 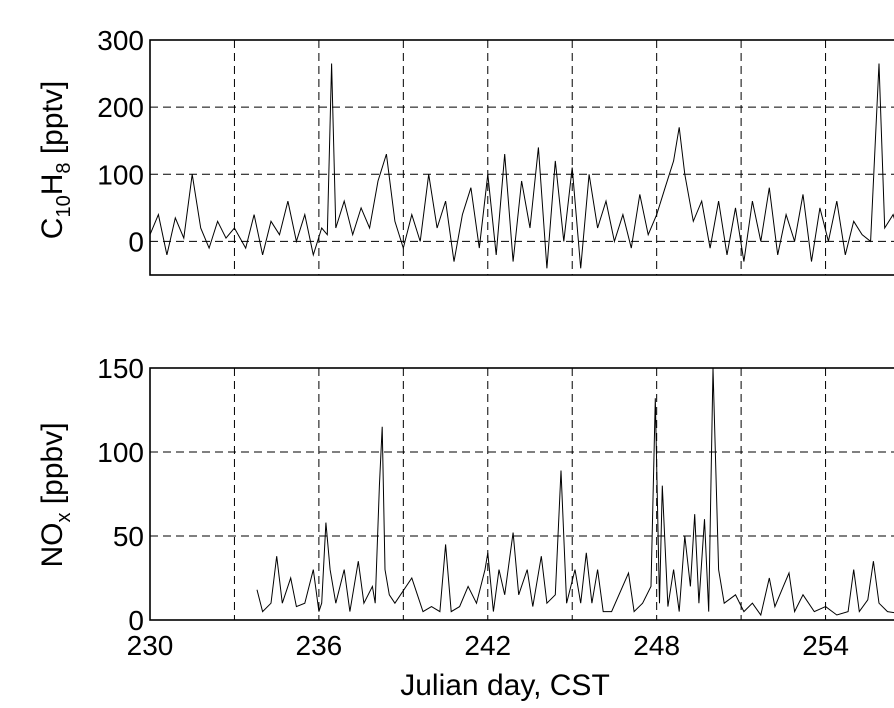 I want to click on top-y-axis-label: C10H8 [pptv], so click(x=55, y=160).